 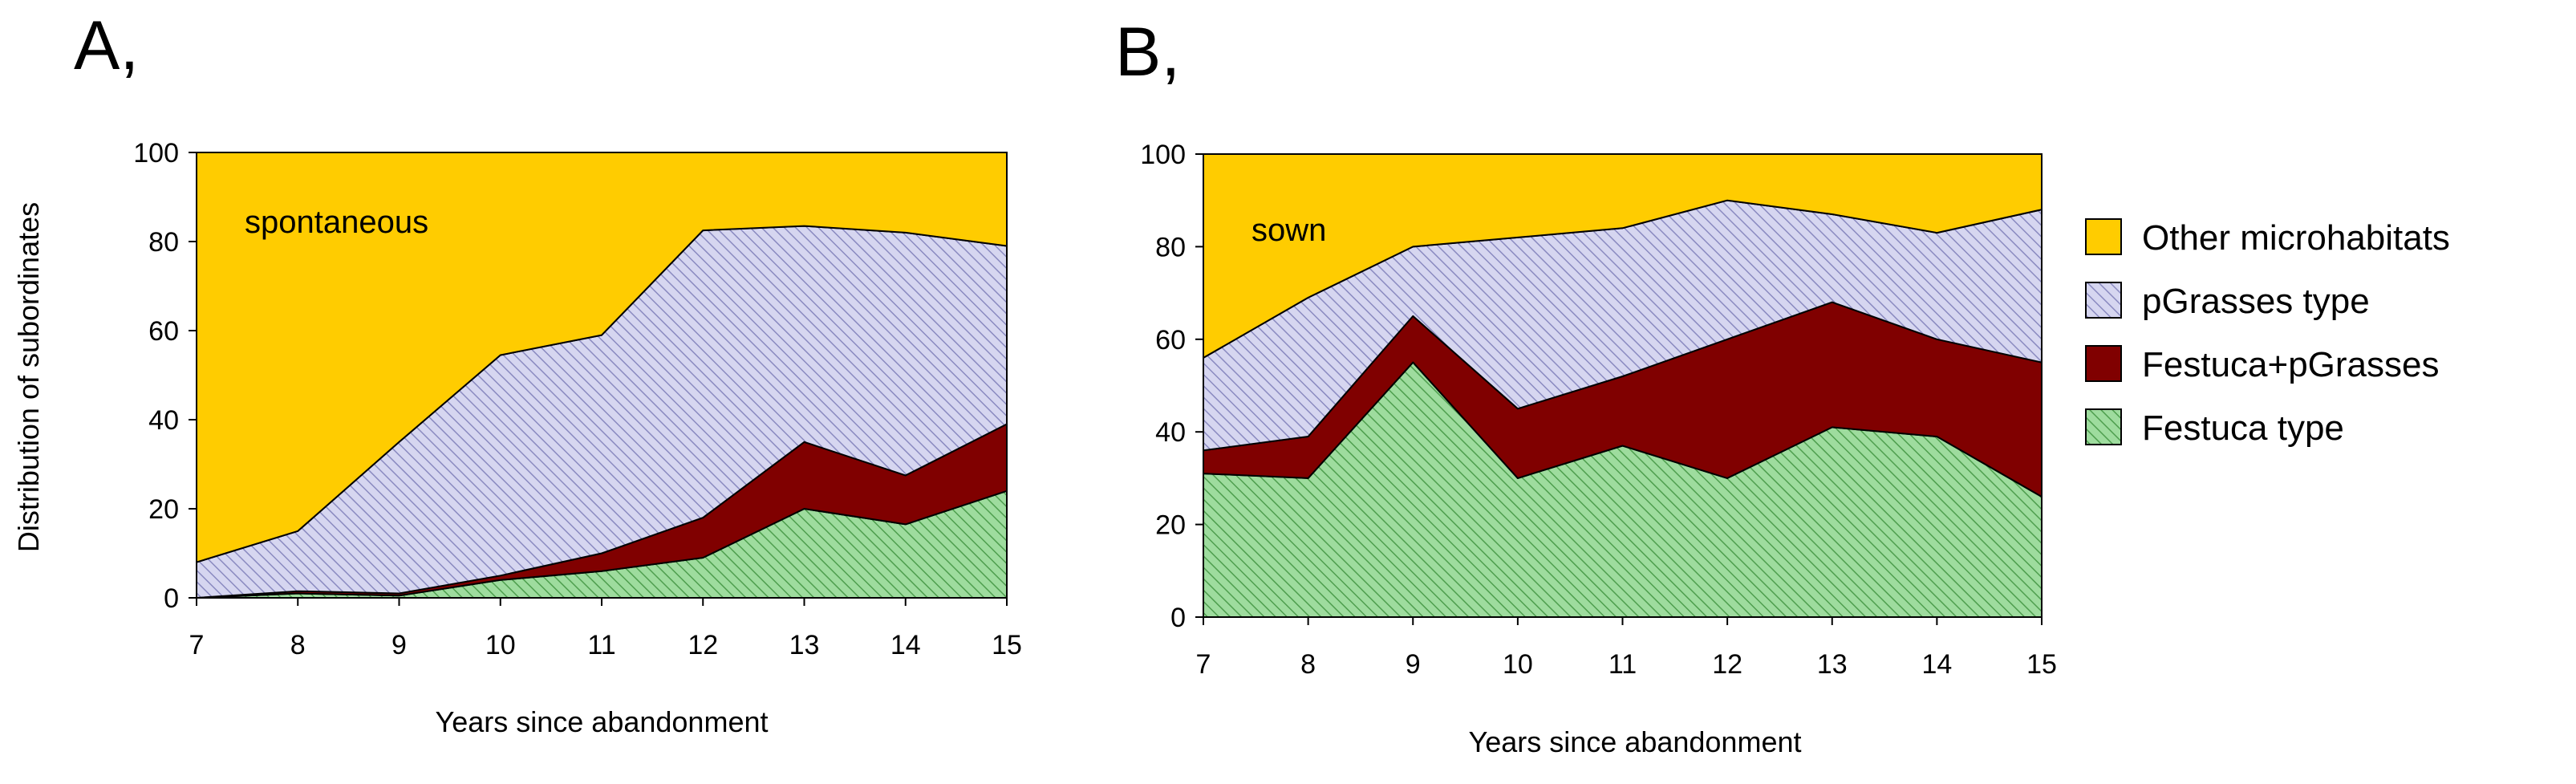 What do you see at coordinates (1635, 741) in the screenshot?
I see `x-axis-label-b: Years since abandonment` at bounding box center [1635, 741].